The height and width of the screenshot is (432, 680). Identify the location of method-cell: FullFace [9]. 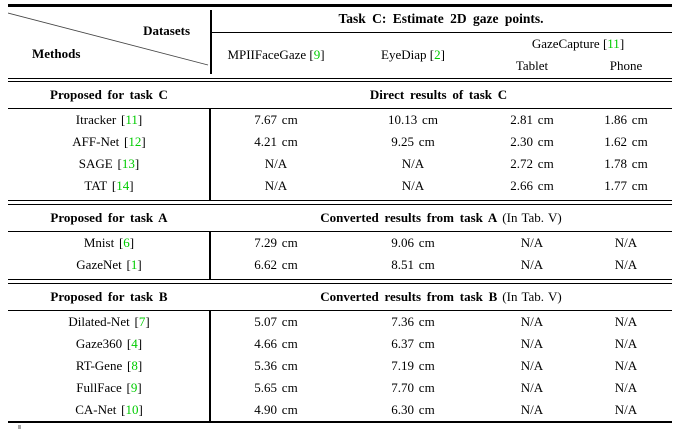
(109, 388).